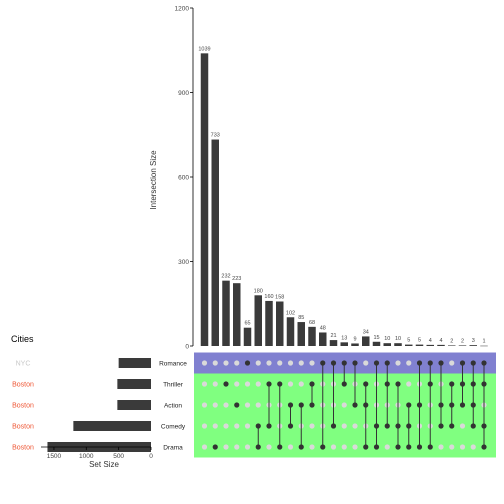 This screenshot has width=504, height=504. Describe the element at coordinates (151, 456) in the screenshot. I see `set-size-tick-label: 0` at that location.